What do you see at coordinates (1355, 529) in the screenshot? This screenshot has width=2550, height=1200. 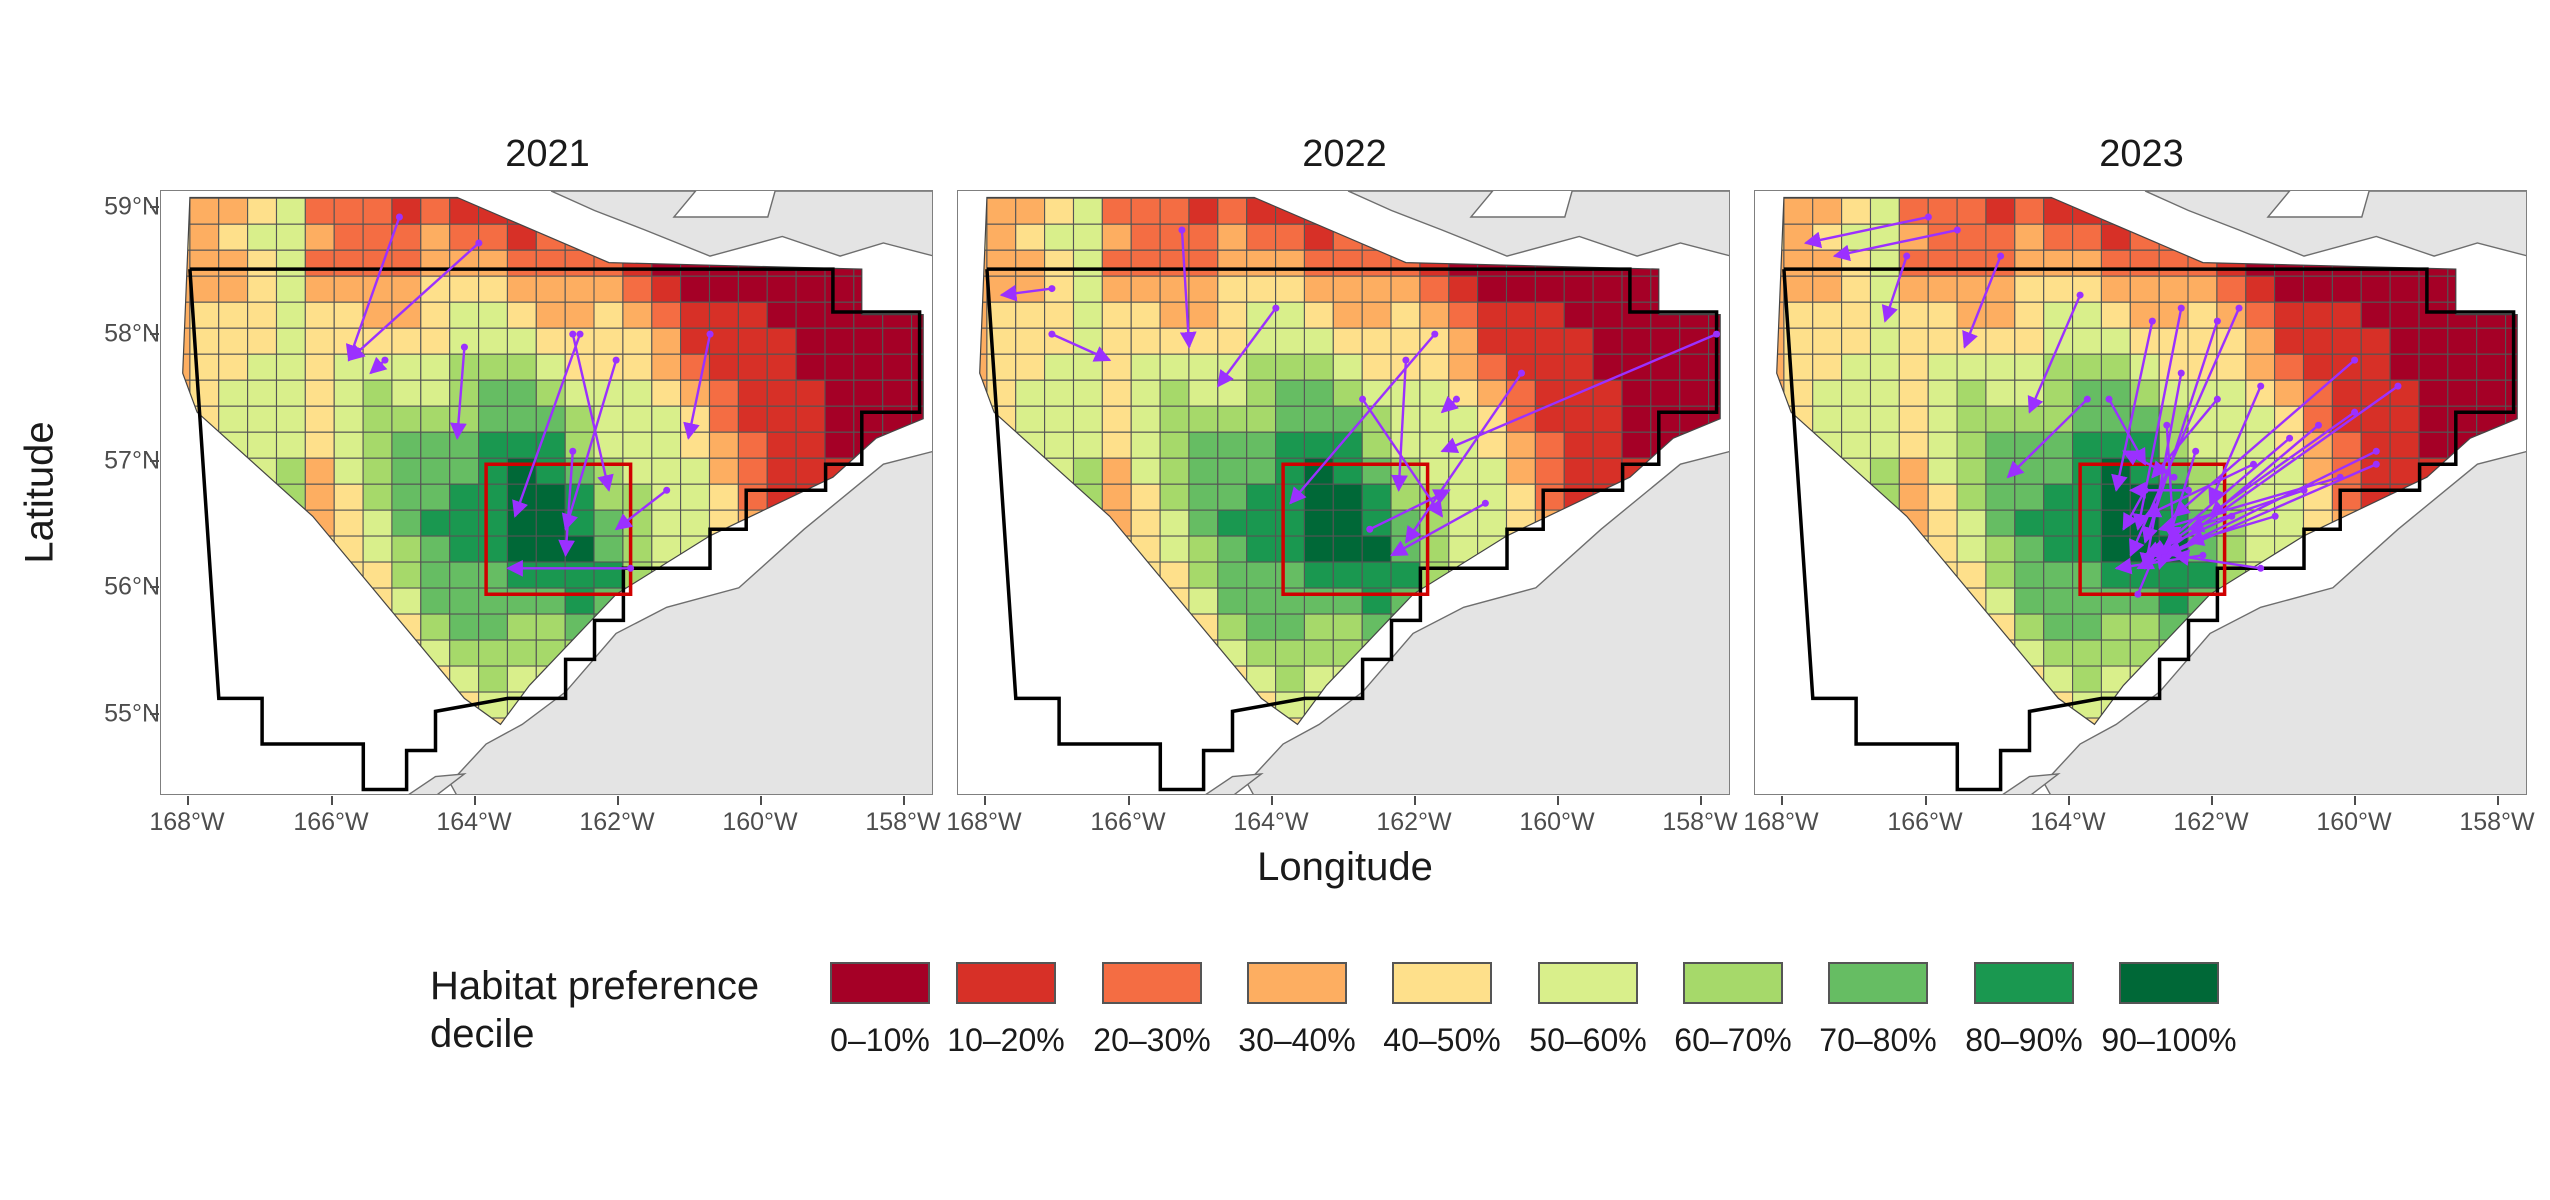 I see `focal-area-box` at bounding box center [1355, 529].